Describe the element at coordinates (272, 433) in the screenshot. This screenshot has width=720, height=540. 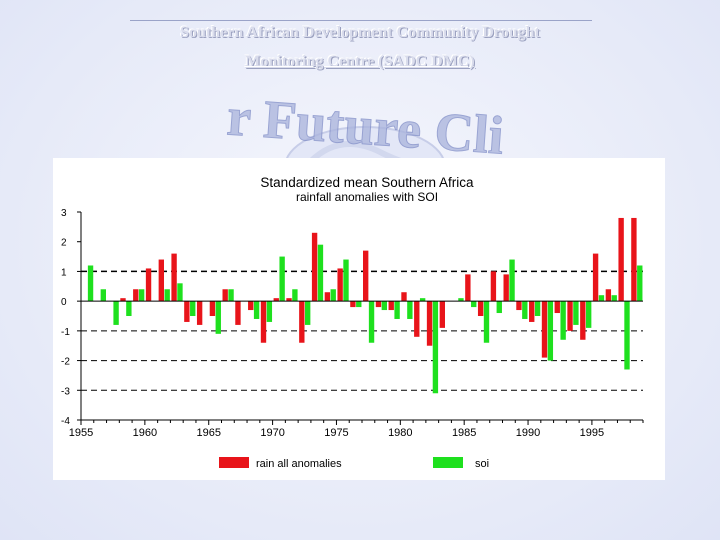
I see `x-tick-label: 1970` at that location.